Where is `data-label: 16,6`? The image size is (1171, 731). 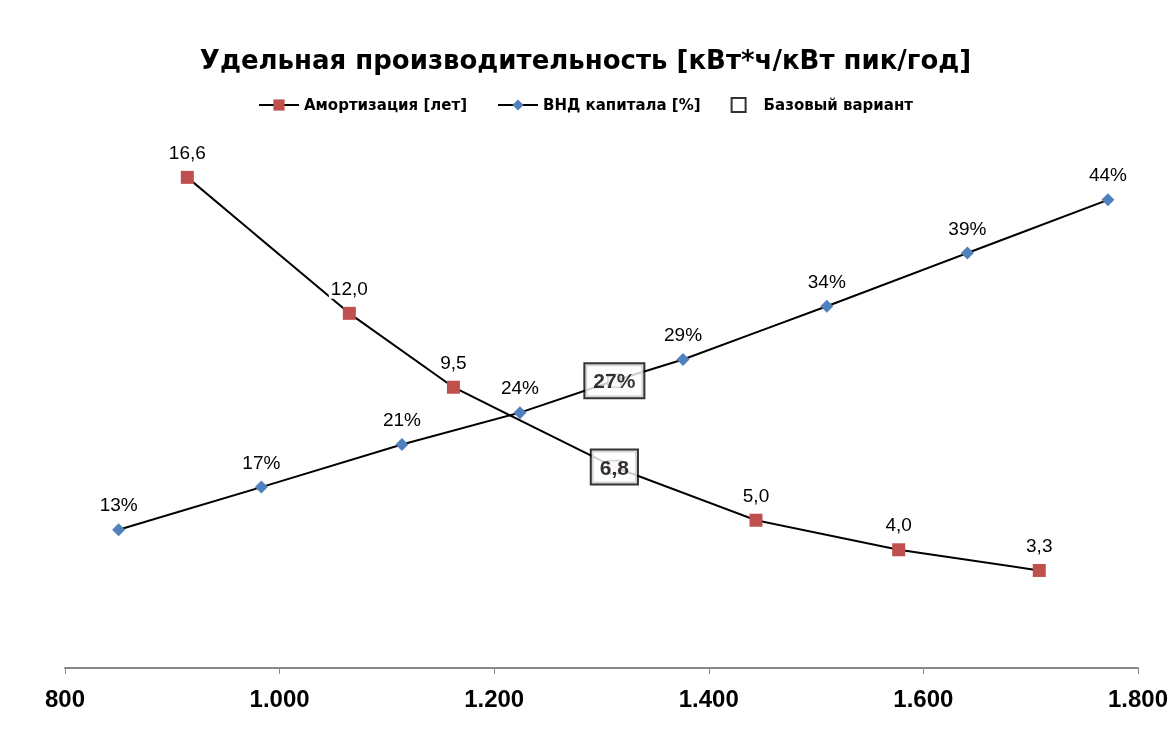
data-label: 16,6 is located at coordinates (187, 152).